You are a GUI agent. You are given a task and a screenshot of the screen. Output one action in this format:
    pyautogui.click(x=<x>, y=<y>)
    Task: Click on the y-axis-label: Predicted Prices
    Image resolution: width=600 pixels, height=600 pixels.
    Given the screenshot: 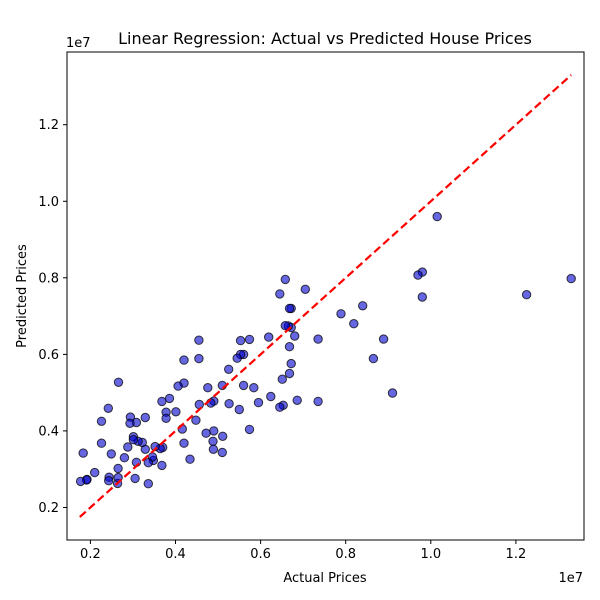 What is the action you would take?
    pyautogui.click(x=22, y=296)
    